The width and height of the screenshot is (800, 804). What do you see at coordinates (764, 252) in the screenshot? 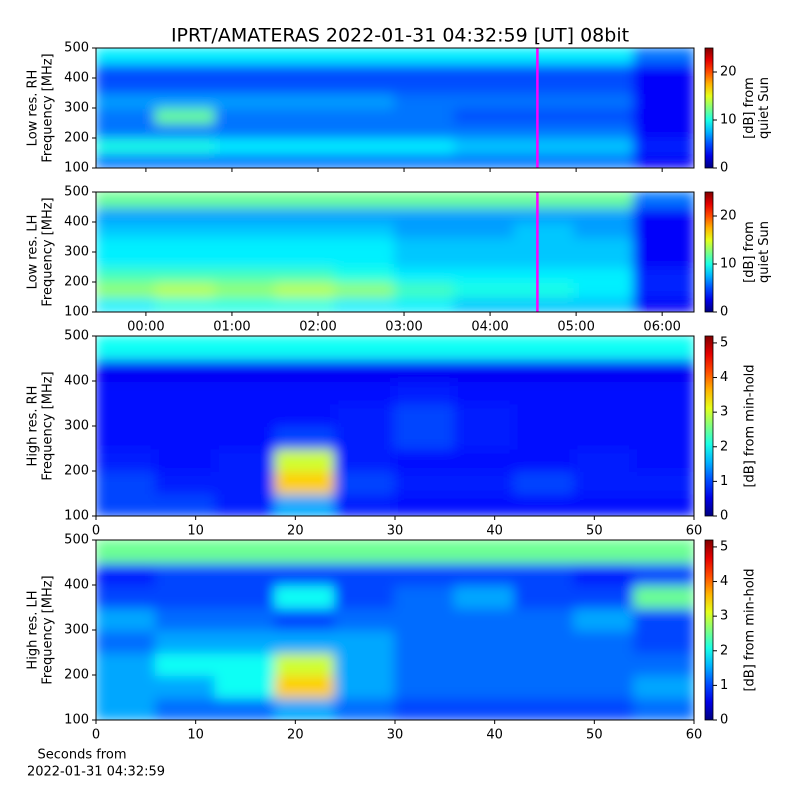
I see `colorbar-label: quiet Sun` at bounding box center [764, 252].